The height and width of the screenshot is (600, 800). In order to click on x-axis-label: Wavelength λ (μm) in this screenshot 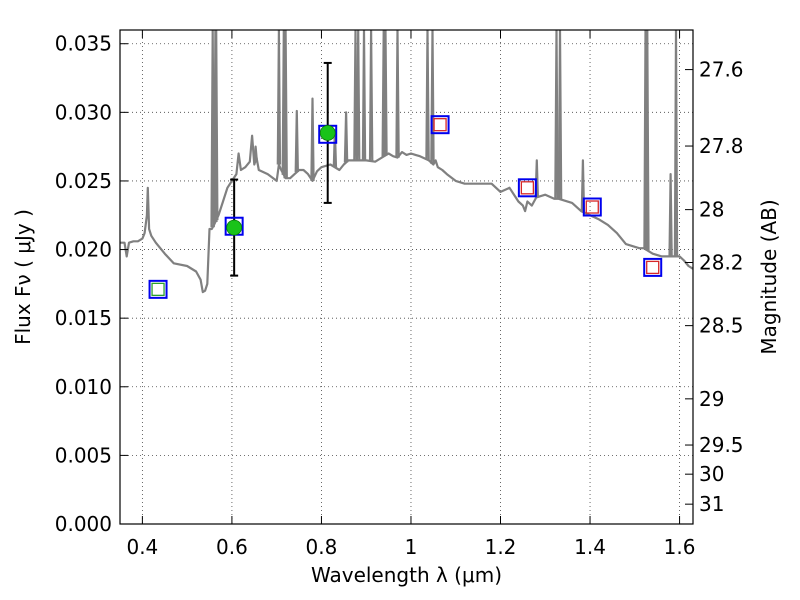, I will do `click(406, 575)`.